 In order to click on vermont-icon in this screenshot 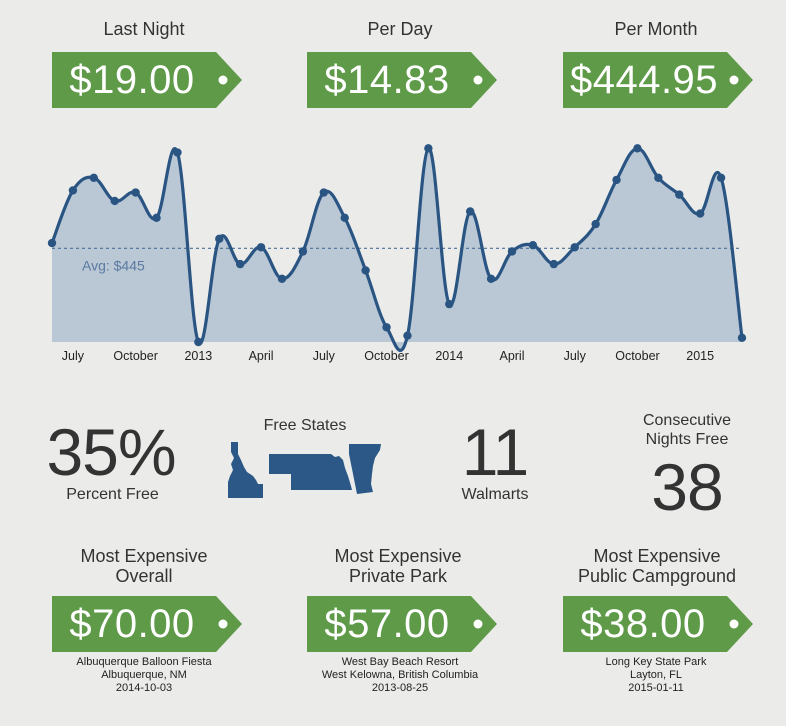, I will do `click(365, 469)`.